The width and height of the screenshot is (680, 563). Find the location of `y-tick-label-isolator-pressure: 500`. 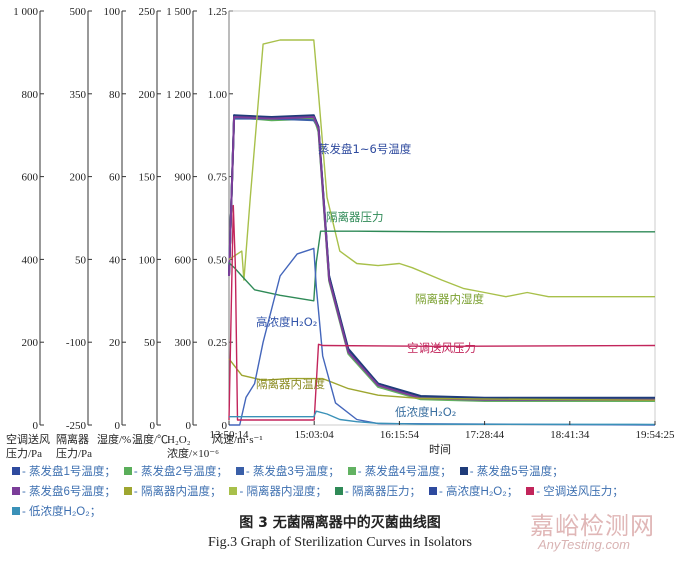

y-tick-label-isolator-pressure: 500 is located at coordinates (78, 12).